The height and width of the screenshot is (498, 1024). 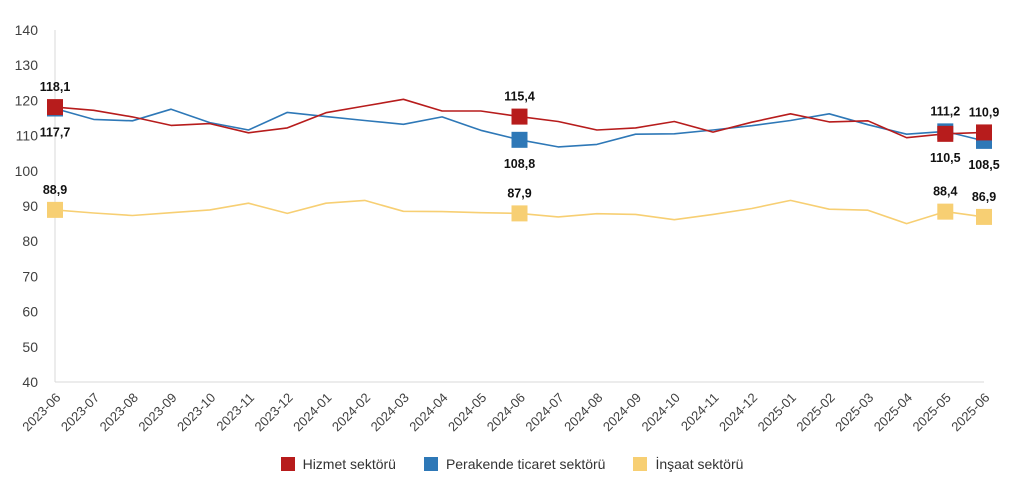 What do you see at coordinates (273, 412) in the screenshot?
I see `x-tick-label: 2023-12` at bounding box center [273, 412].